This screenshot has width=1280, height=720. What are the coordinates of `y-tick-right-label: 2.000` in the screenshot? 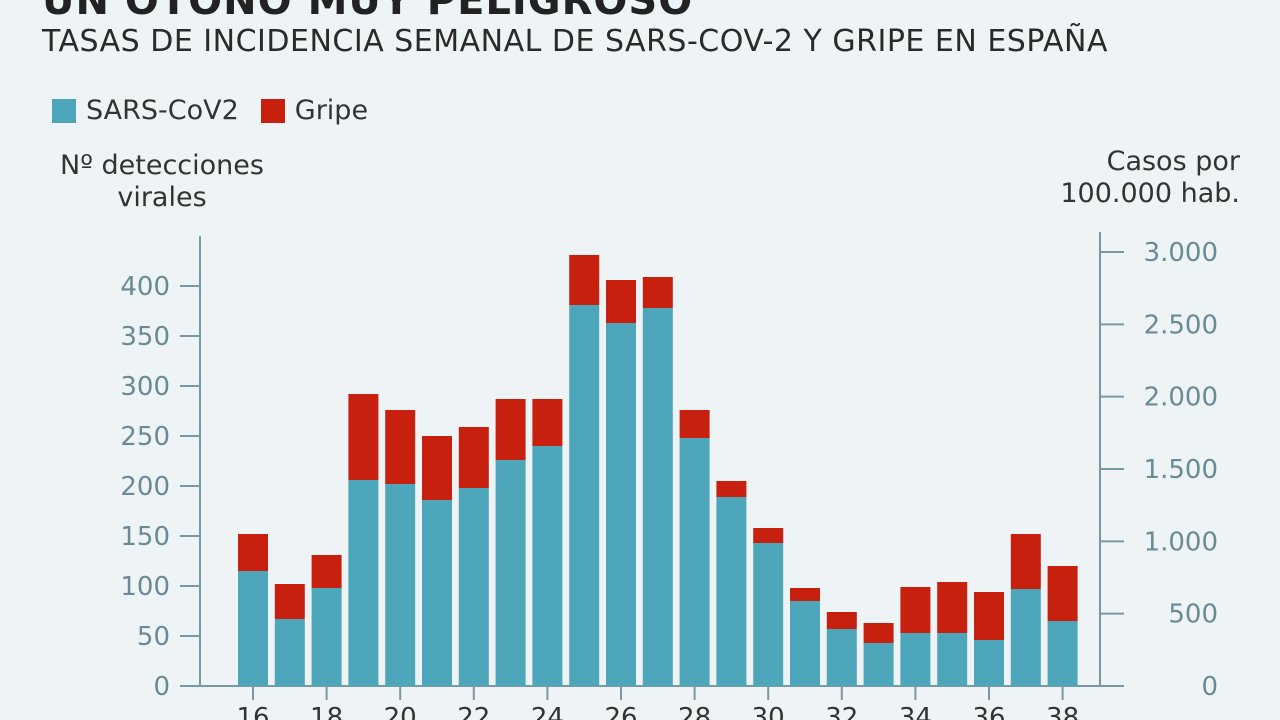 It's located at (1181, 398).